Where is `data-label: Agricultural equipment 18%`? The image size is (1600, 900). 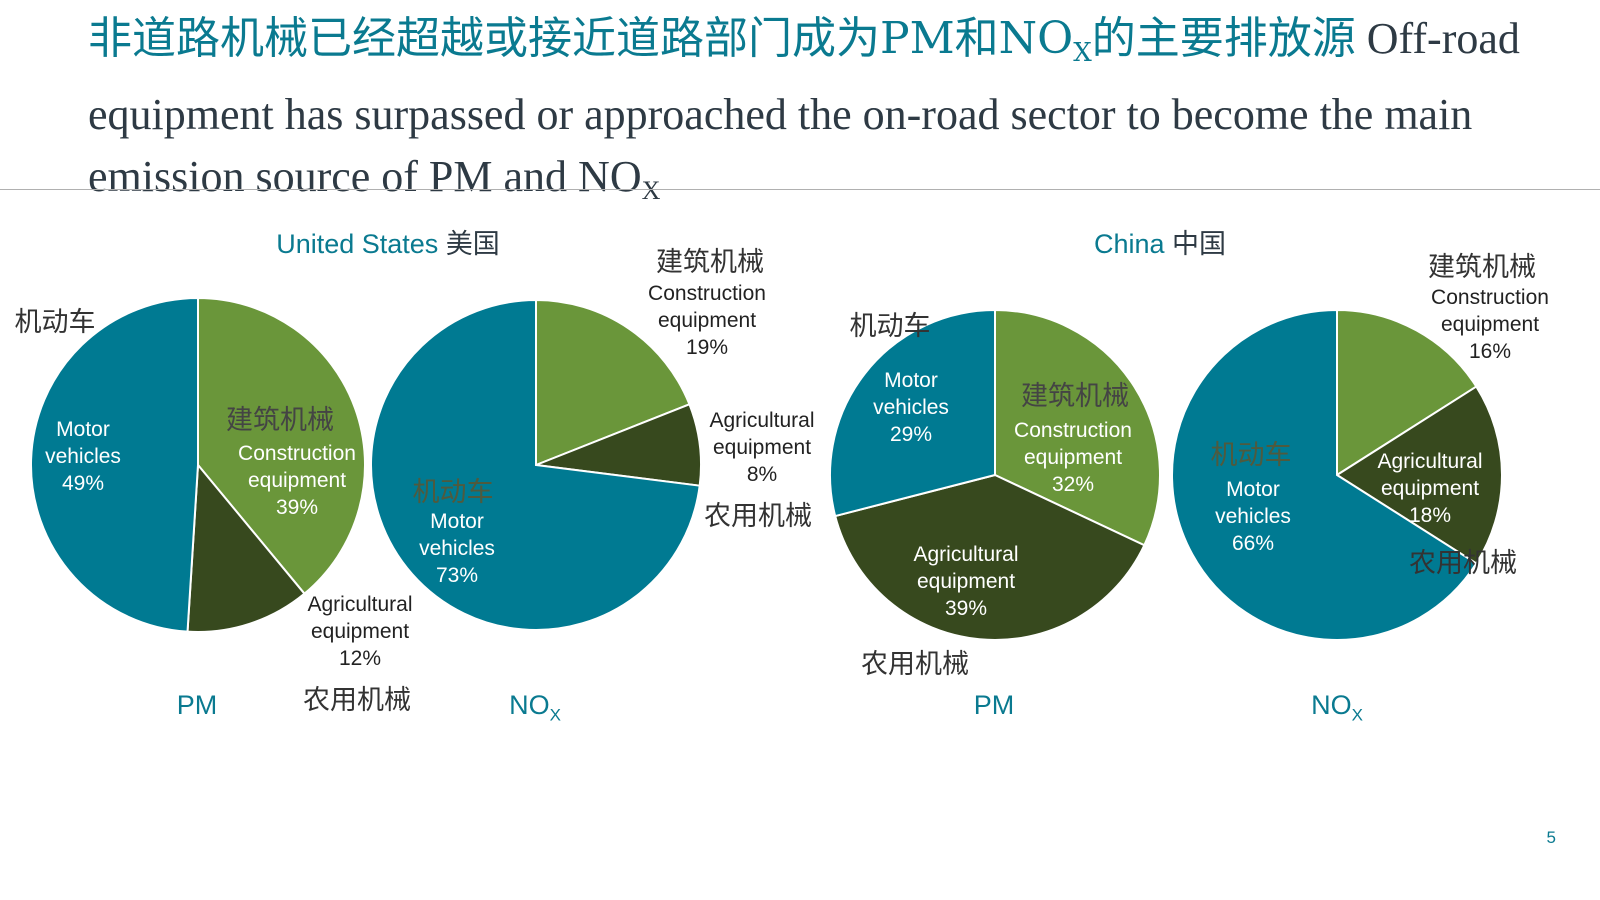 data-label: Agricultural equipment 18% is located at coordinates (1430, 488).